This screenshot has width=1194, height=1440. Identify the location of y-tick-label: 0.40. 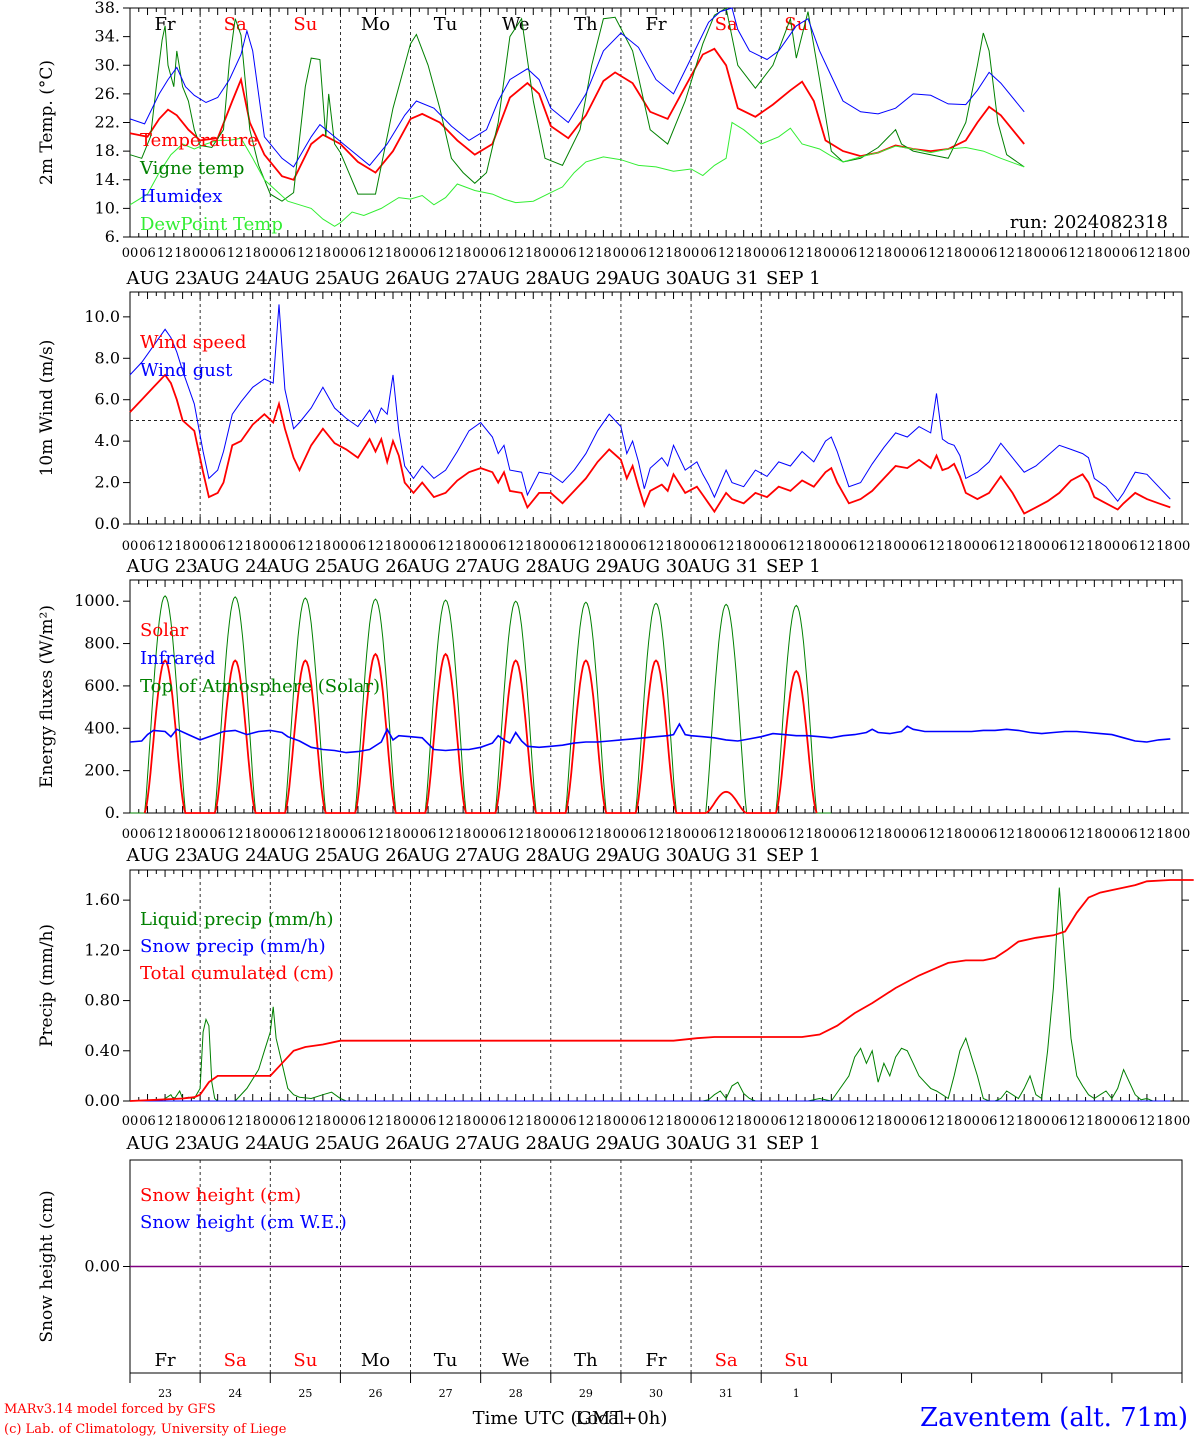
(102, 1050).